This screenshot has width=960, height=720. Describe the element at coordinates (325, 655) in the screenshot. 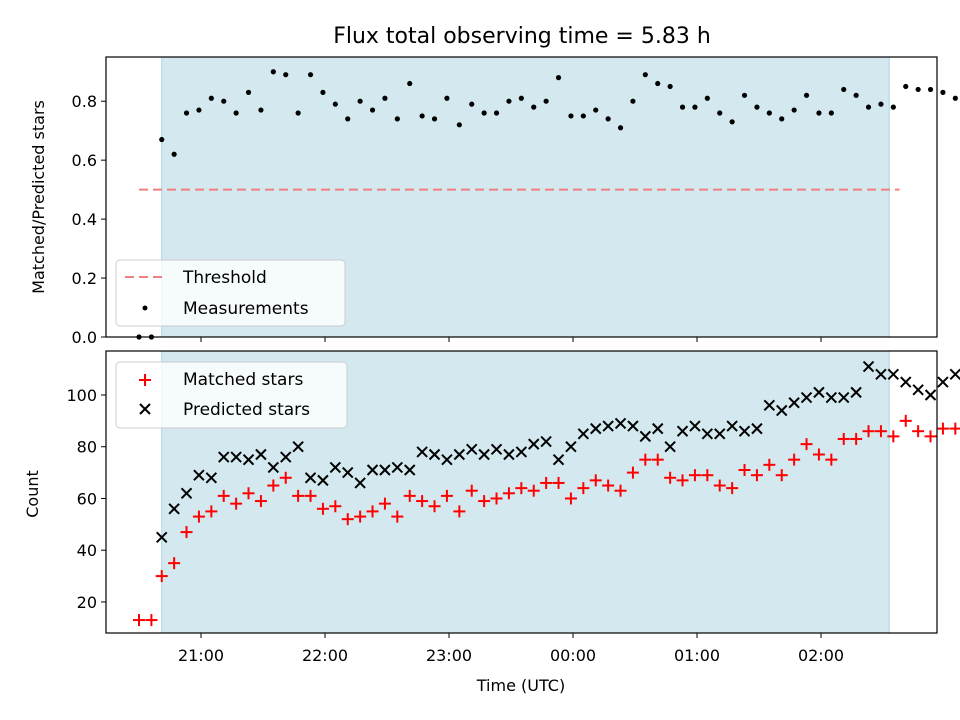

I see `x-tick-label: 22:00` at that location.